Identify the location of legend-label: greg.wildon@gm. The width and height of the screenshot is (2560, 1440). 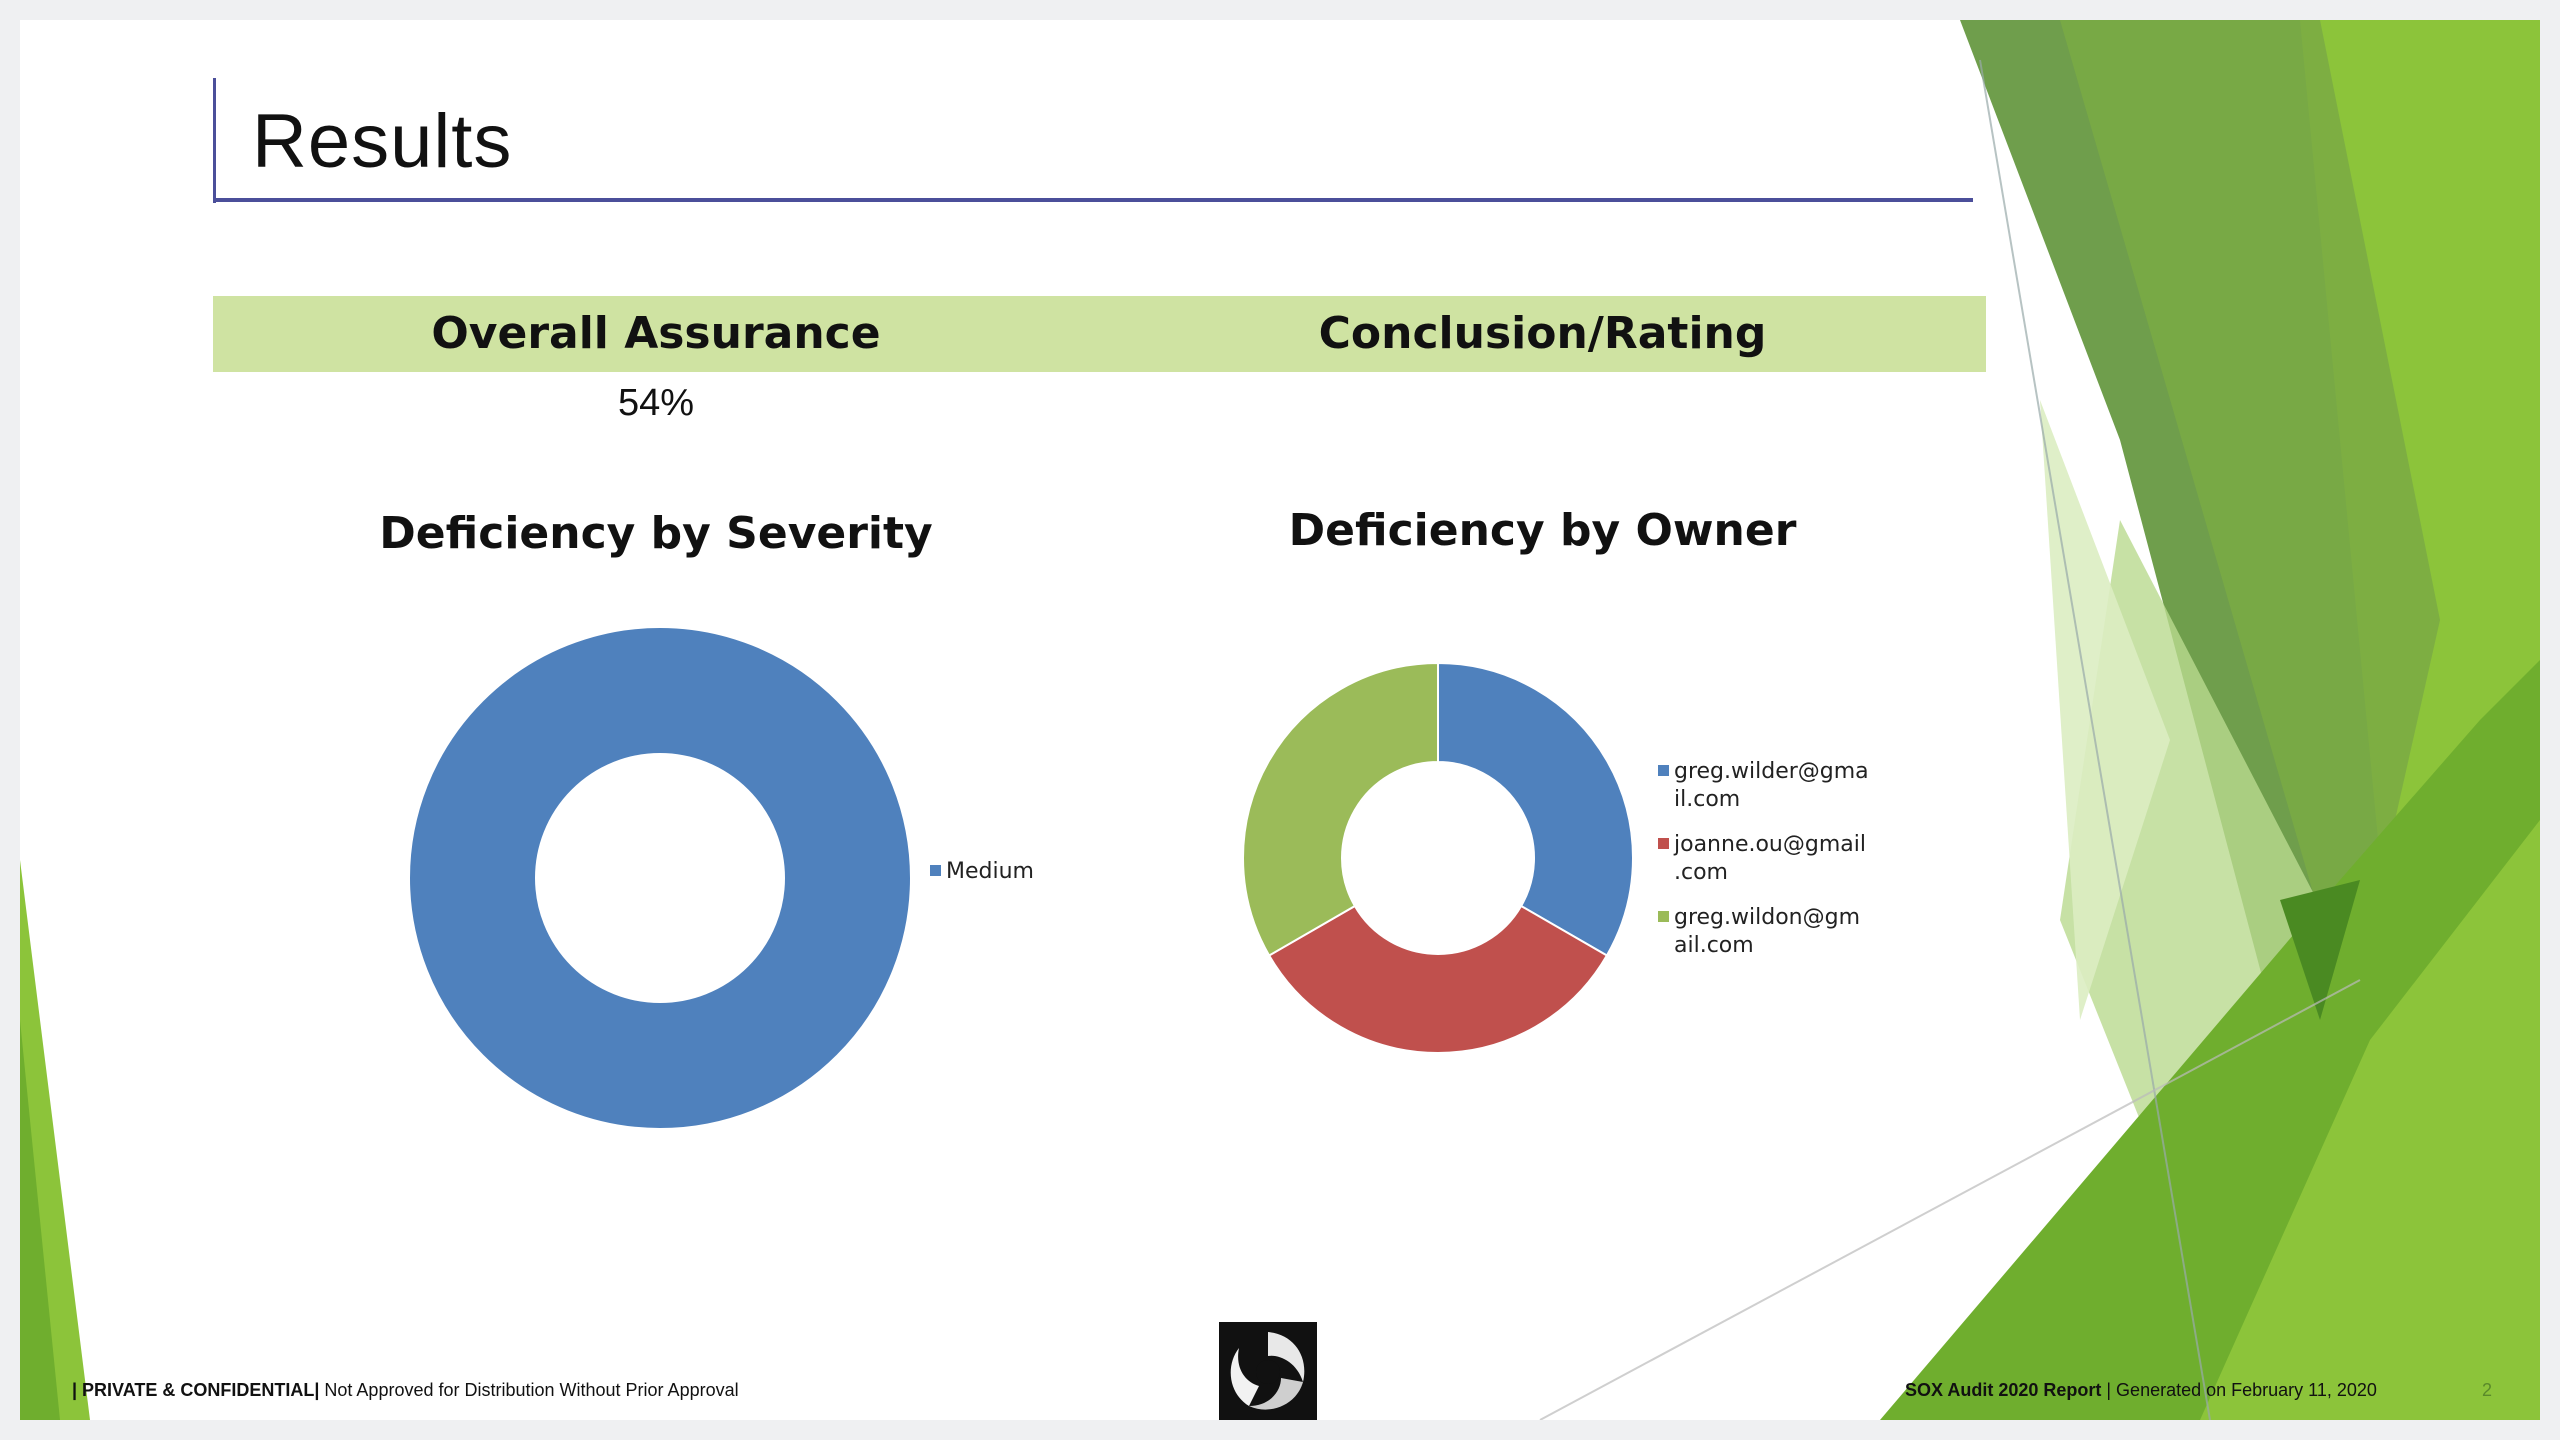
(1767, 917).